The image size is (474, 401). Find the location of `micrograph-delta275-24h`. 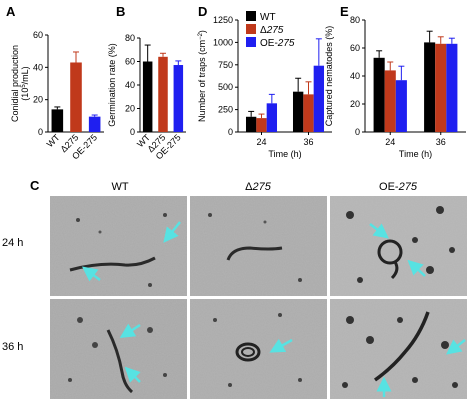

micrograph-delta275-24h is located at coordinates (258, 246).